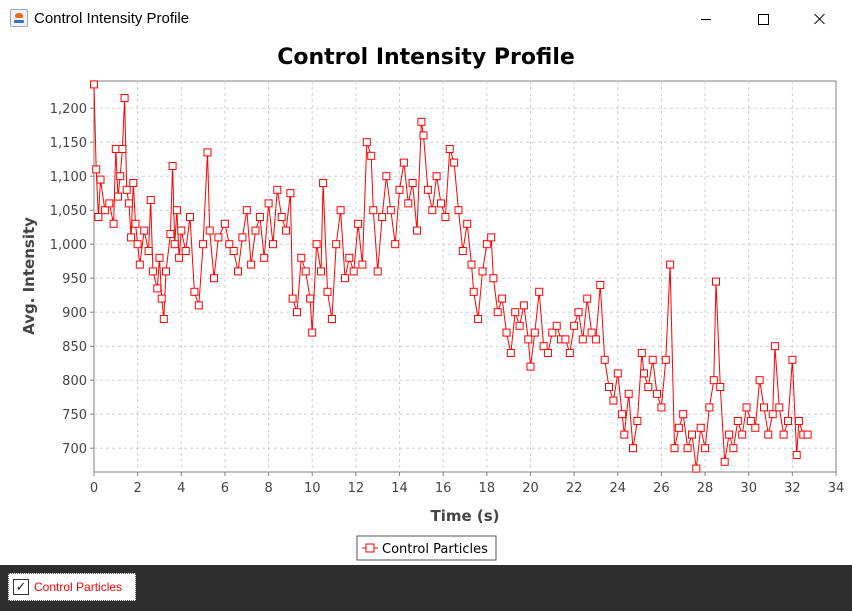 Image resolution: width=852 pixels, height=611 pixels. I want to click on y-tick-label: 800, so click(74, 381).